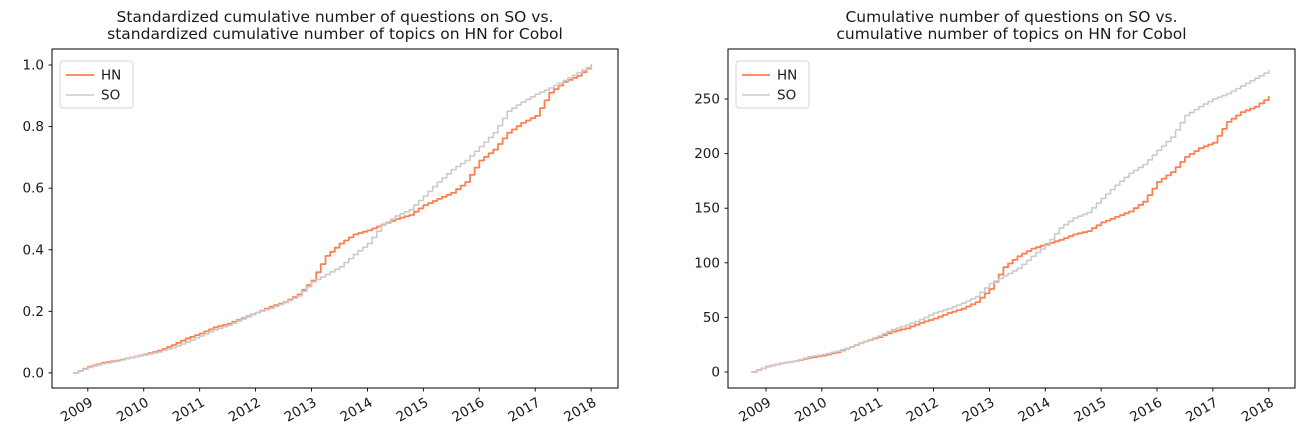  Describe the element at coordinates (33, 127) in the screenshot. I see `y-tick-label: 0.8` at that location.